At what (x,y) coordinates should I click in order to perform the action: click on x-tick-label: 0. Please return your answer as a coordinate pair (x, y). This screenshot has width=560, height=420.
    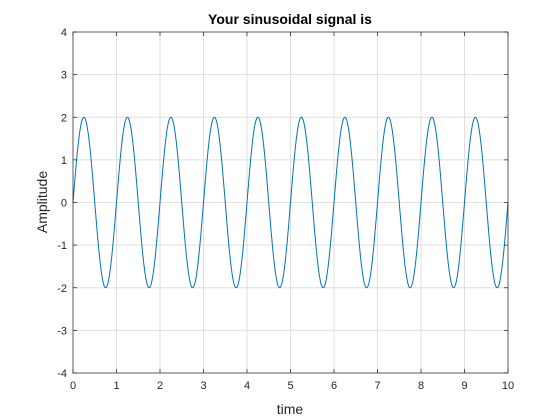
    Looking at the image, I should click on (73, 386).